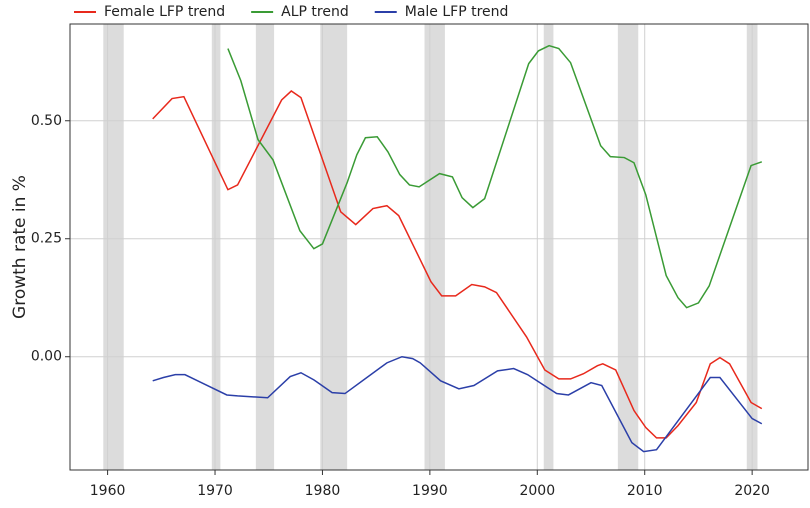 The width and height of the screenshot is (810, 508). I want to click on legend-item: ALP trend, so click(300, 12).